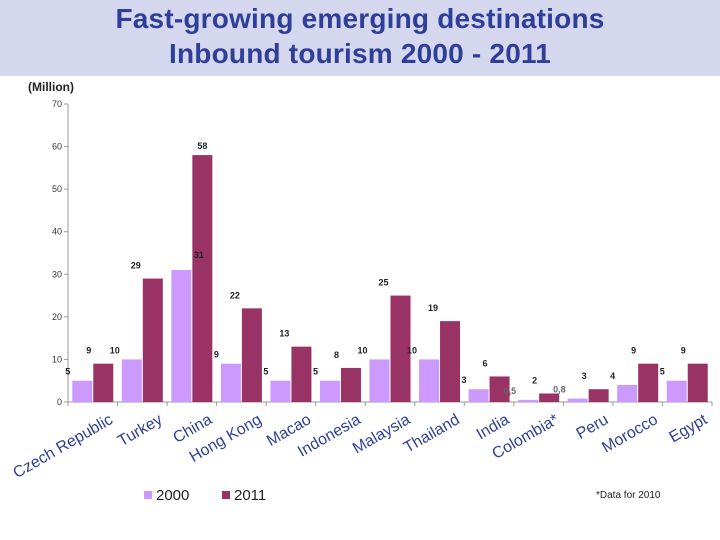 The image size is (720, 540). I want to click on data-label: 0,5, so click(510, 391).